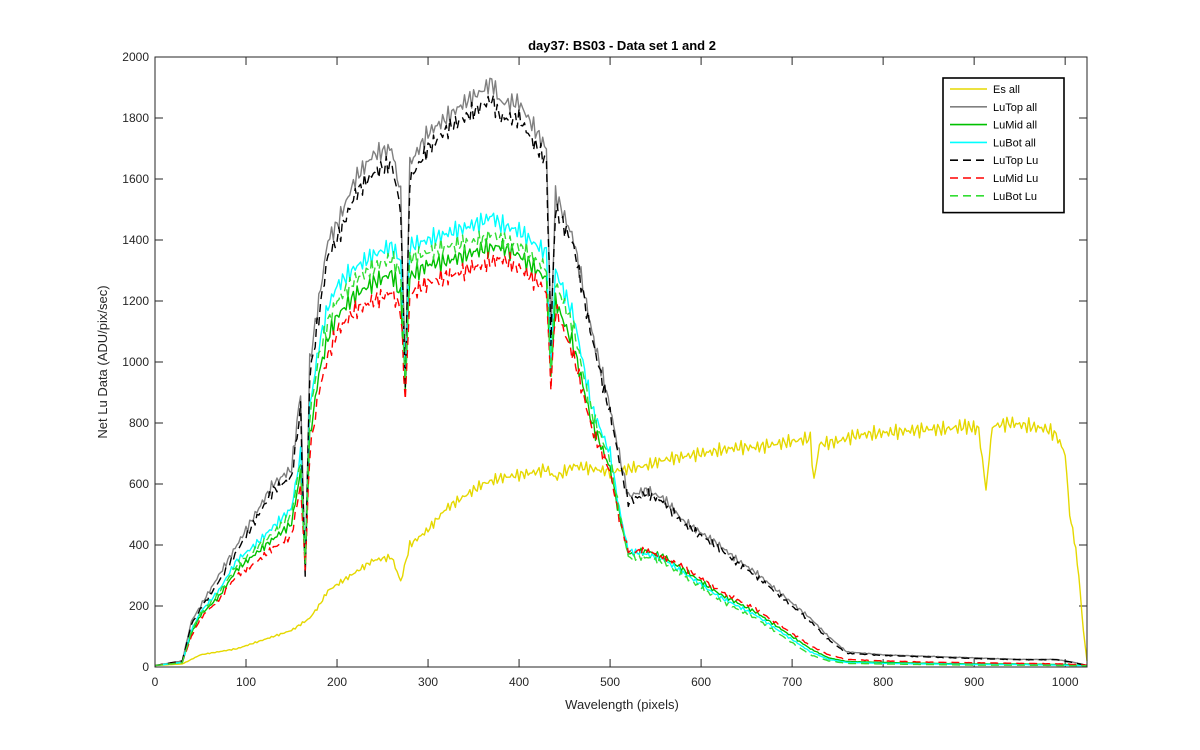  What do you see at coordinates (701, 682) in the screenshot?
I see `x-tick-label: 600` at bounding box center [701, 682].